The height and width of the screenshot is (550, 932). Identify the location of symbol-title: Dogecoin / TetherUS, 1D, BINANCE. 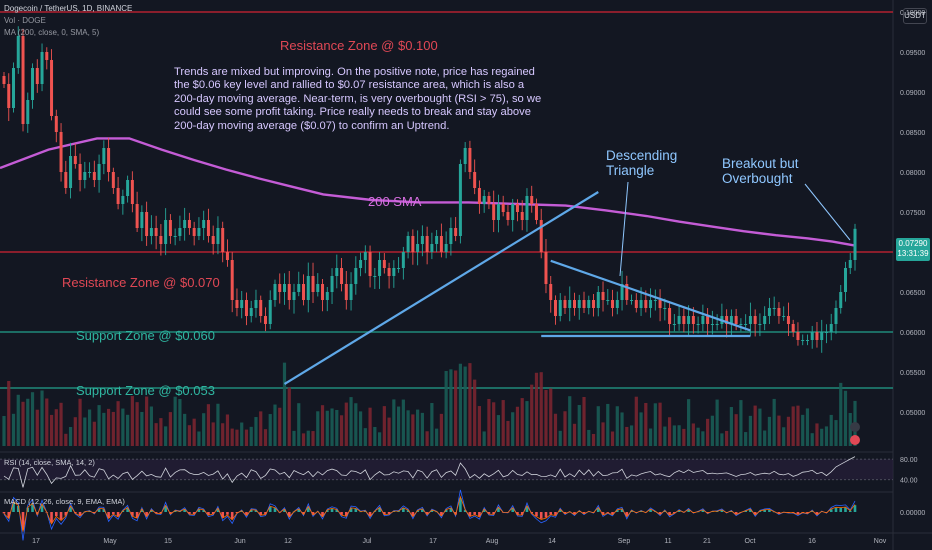
(68, 8).